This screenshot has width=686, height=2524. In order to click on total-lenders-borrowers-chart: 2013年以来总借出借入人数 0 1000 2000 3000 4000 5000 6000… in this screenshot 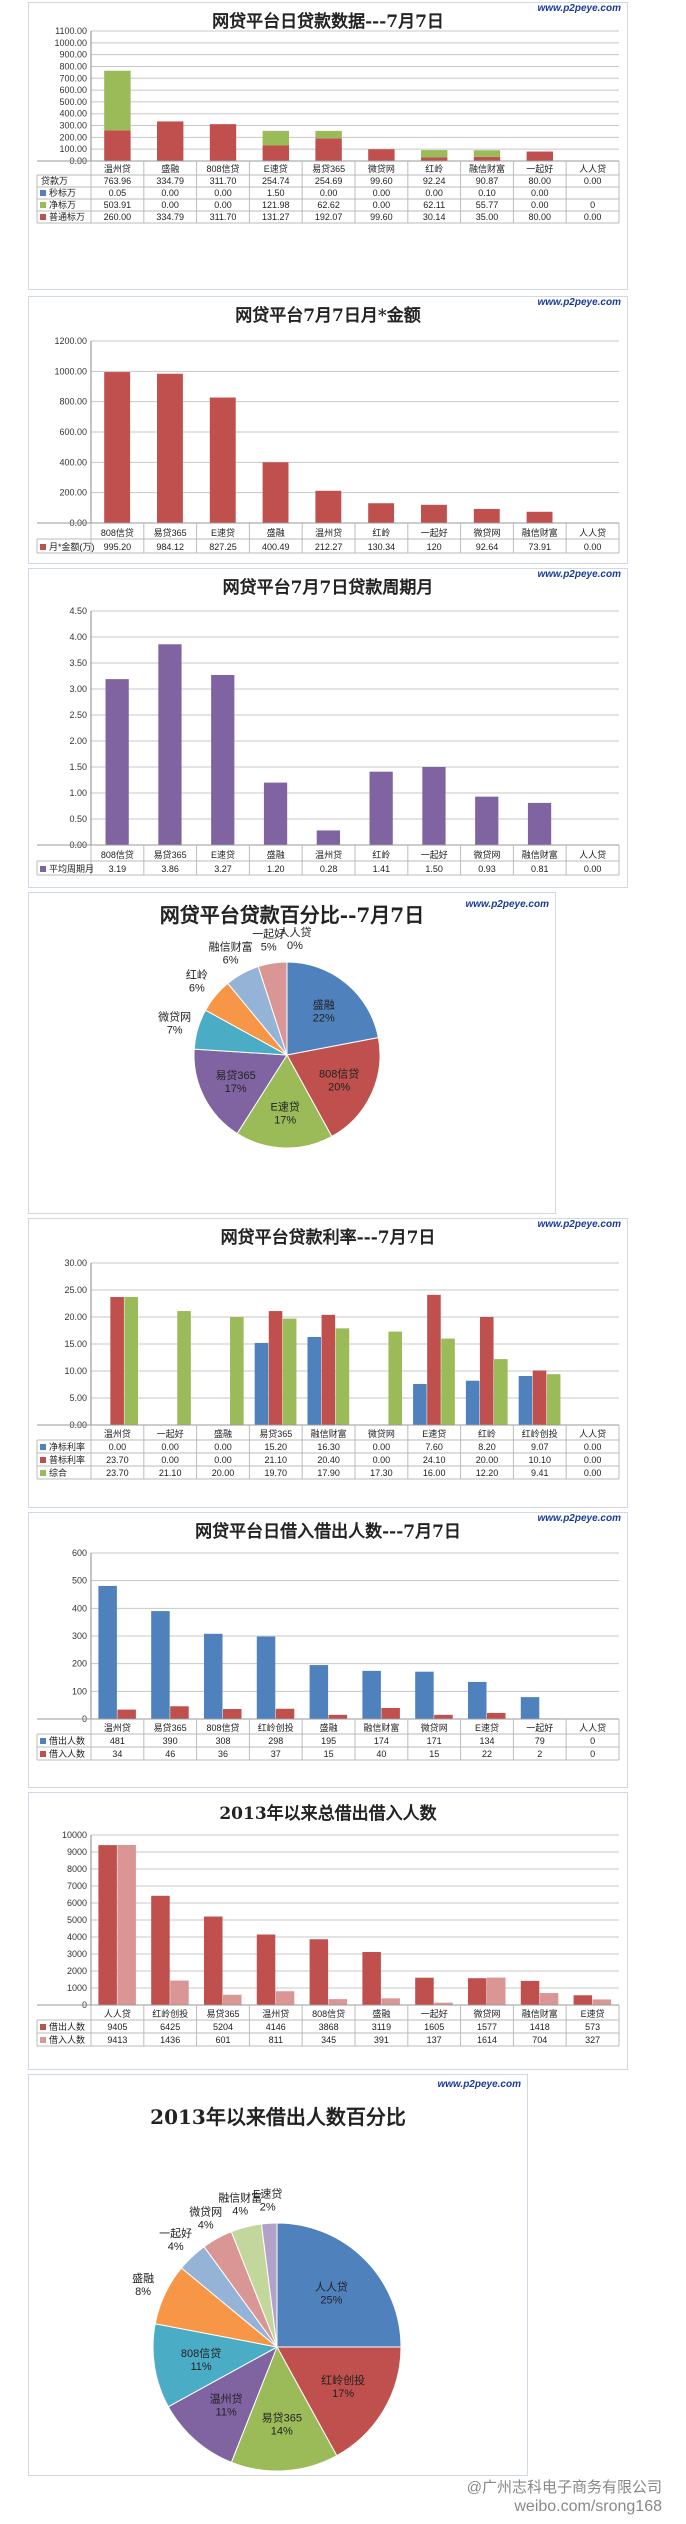, I will do `click(328, 1931)`.